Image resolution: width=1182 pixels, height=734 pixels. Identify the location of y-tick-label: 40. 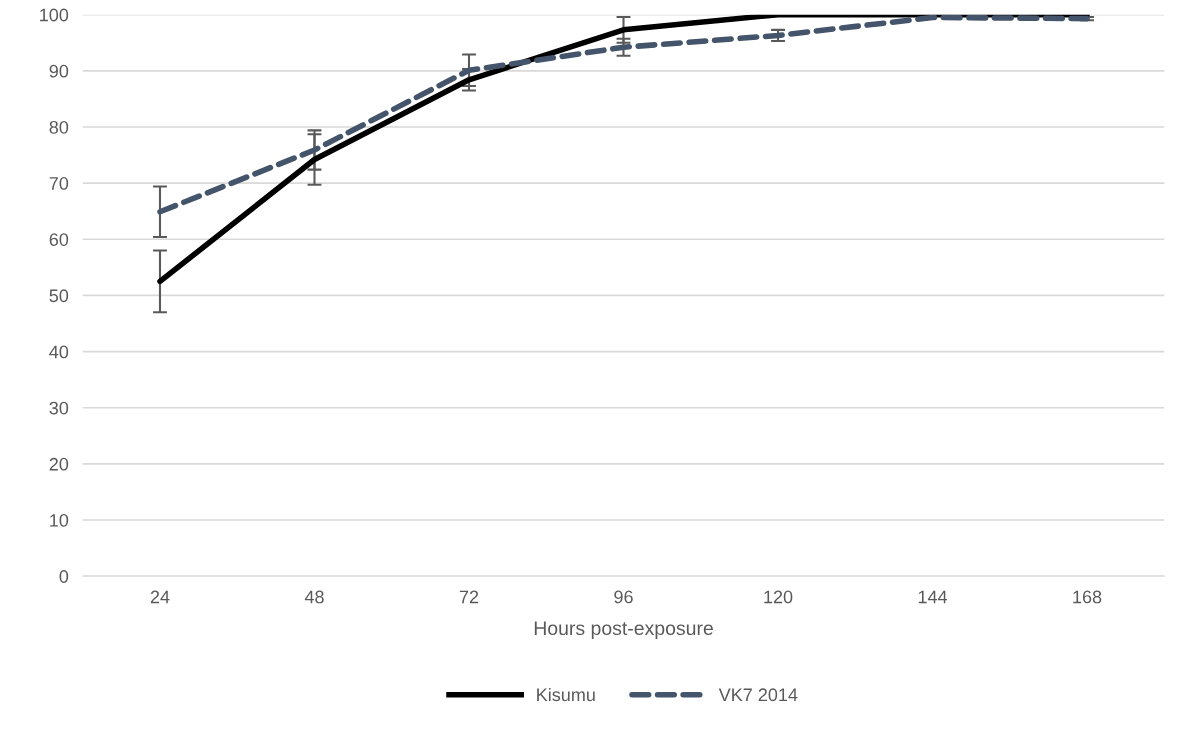
(59, 352).